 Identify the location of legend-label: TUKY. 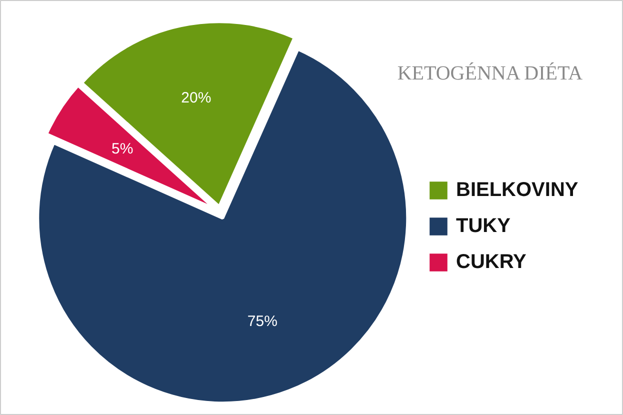
(483, 226).